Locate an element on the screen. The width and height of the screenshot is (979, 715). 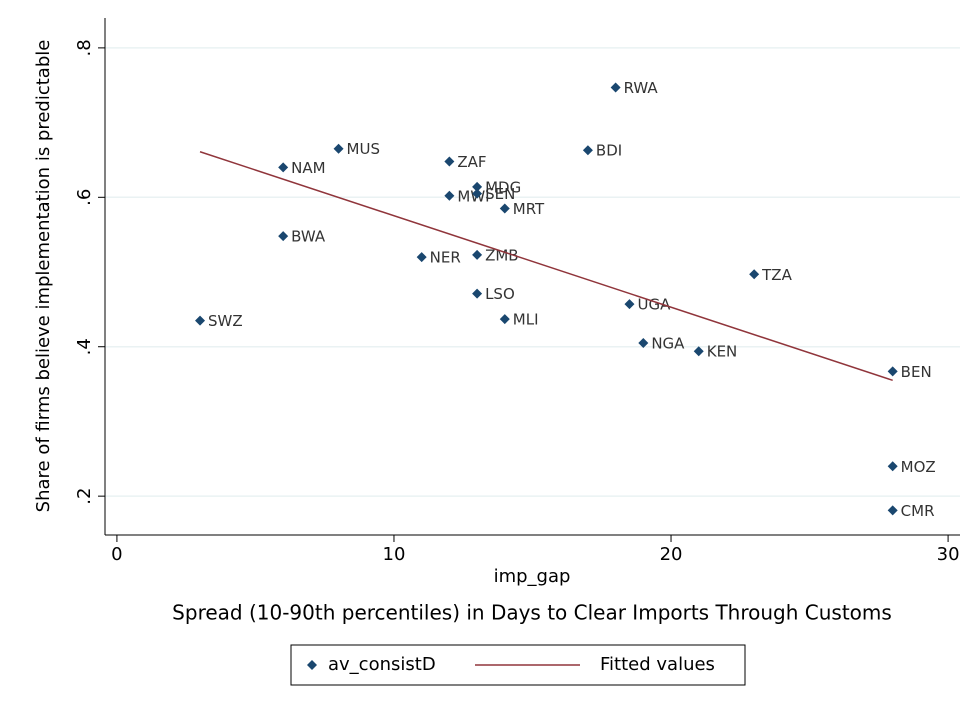
point-label: RWA is located at coordinates (641, 88).